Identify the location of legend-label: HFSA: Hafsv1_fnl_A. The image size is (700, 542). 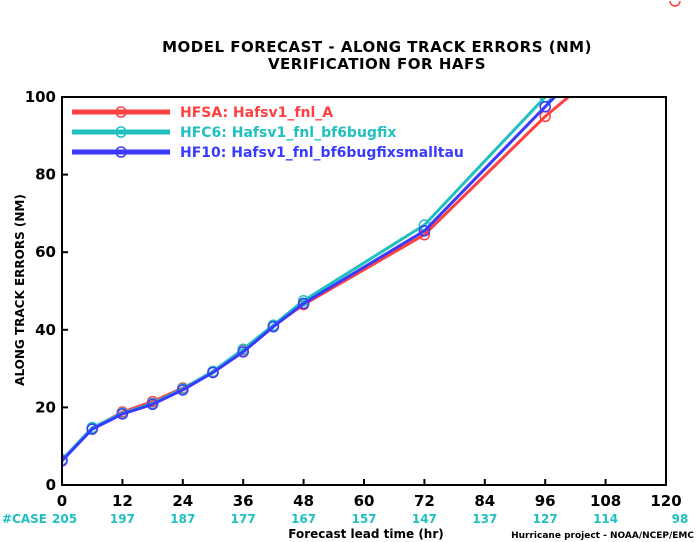
(256, 113).